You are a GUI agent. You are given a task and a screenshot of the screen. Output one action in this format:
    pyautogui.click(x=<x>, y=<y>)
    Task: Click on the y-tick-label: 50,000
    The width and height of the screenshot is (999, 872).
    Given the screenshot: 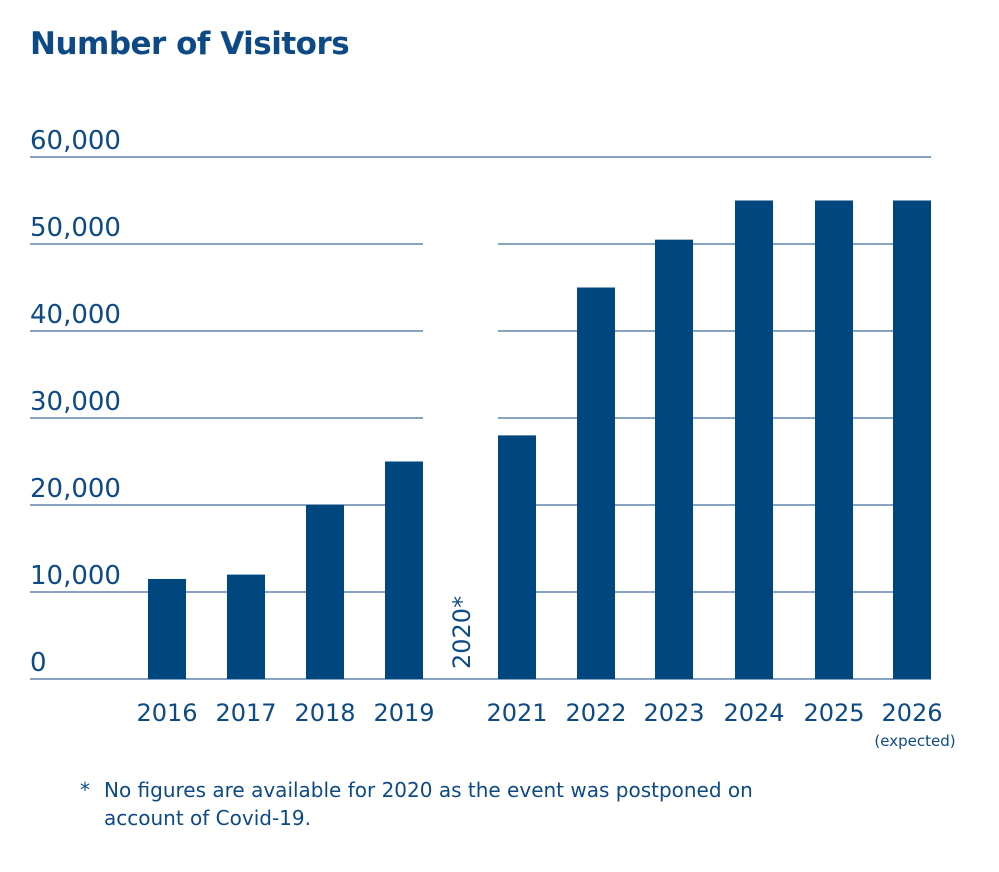 What is the action you would take?
    pyautogui.click(x=75, y=228)
    